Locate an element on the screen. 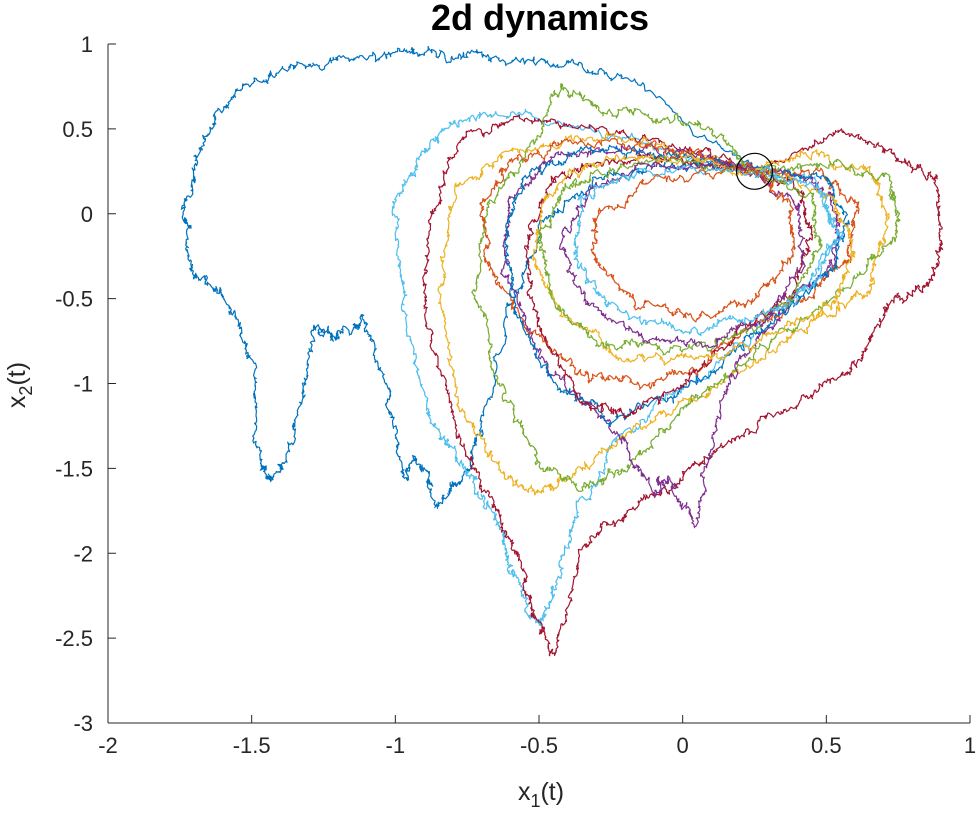 The width and height of the screenshot is (979, 815). x-tick-label: -1 is located at coordinates (396, 745).